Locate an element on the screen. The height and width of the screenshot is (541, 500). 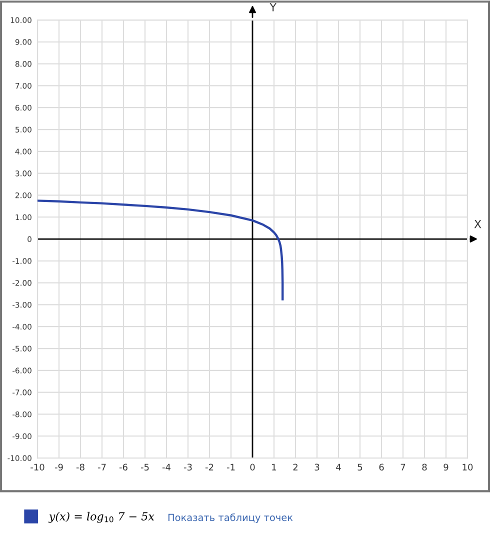
x-axis-title: X is located at coordinates (478, 224).